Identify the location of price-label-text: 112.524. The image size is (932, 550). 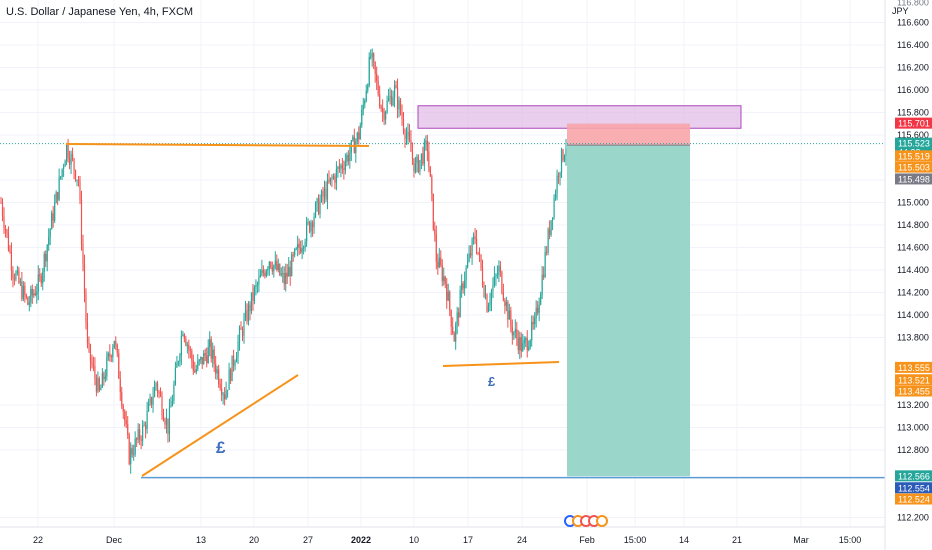
(914, 500).